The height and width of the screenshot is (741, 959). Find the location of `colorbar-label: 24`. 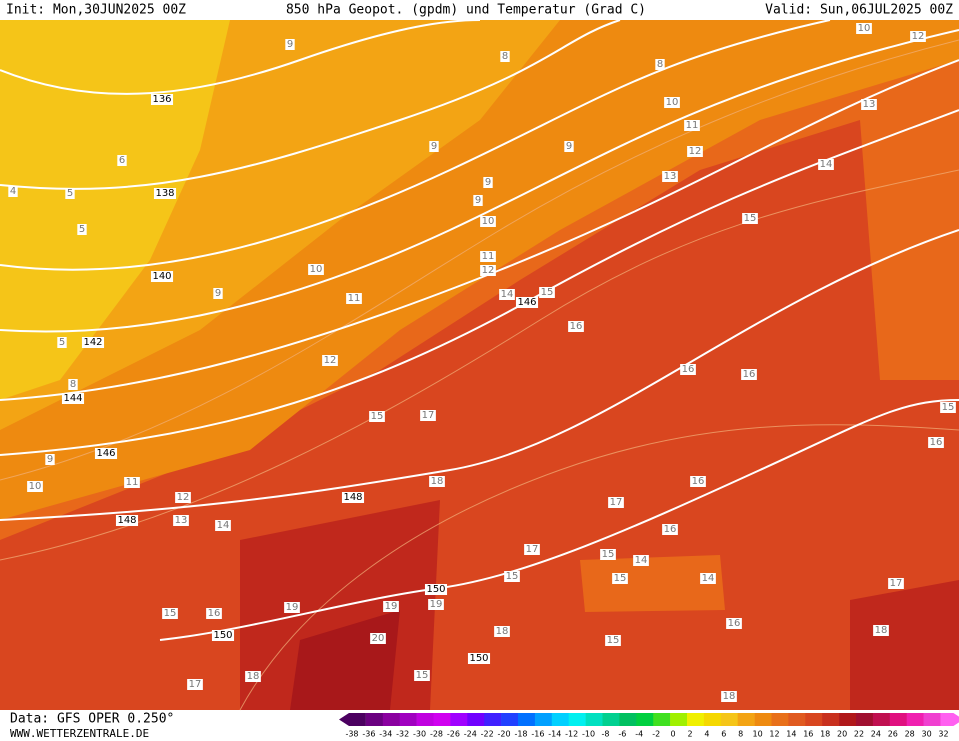

colorbar-label: 24 is located at coordinates (876, 734).